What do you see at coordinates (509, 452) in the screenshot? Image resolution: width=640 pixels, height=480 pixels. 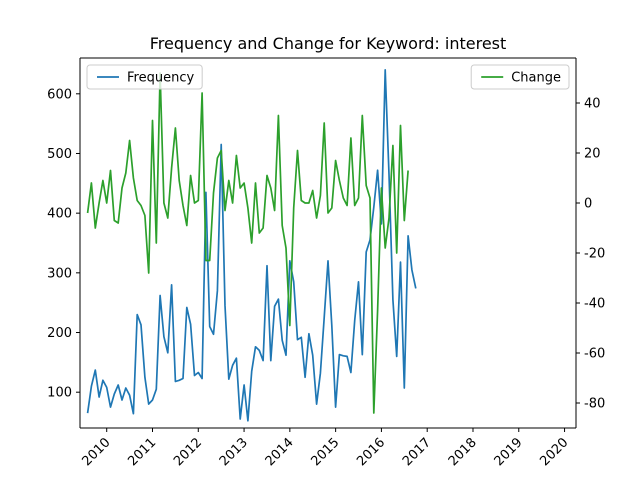 I see `x-tick-label: 2019` at bounding box center [509, 452].